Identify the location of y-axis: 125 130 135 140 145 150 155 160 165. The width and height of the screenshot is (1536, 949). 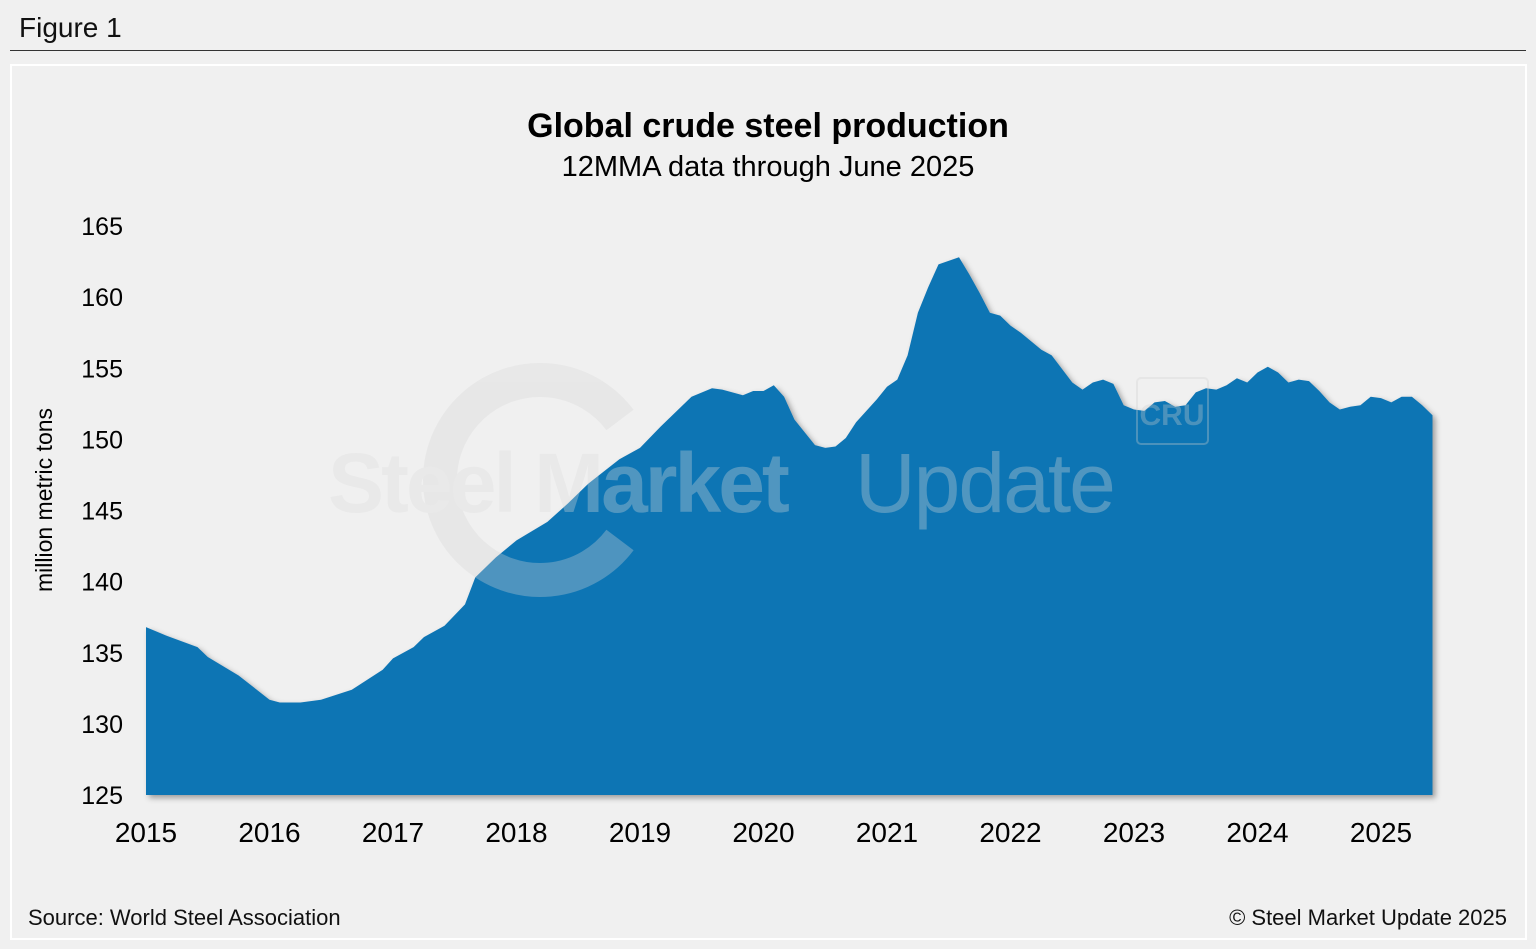
(102, 511).